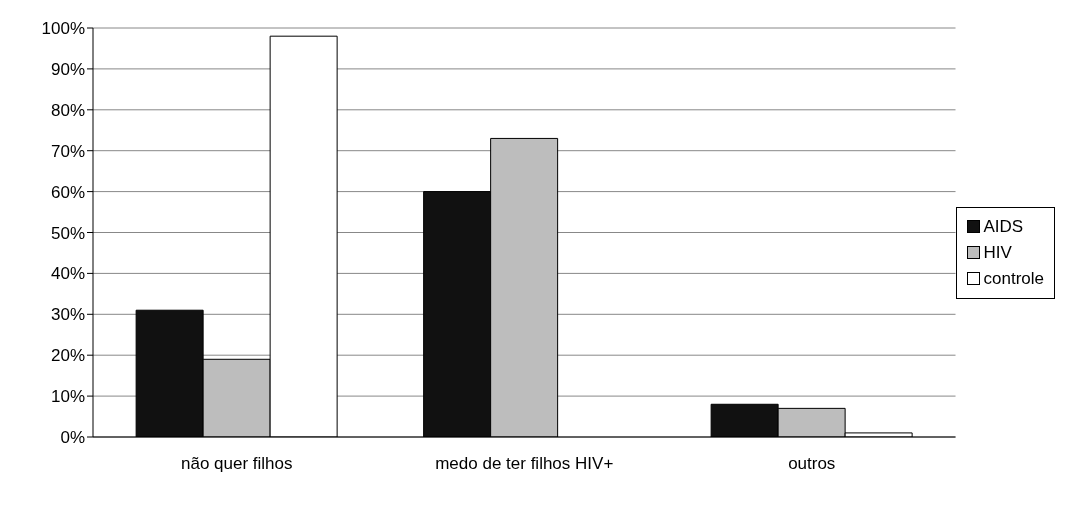  I want to click on legend-label: AIDS, so click(1003, 226).